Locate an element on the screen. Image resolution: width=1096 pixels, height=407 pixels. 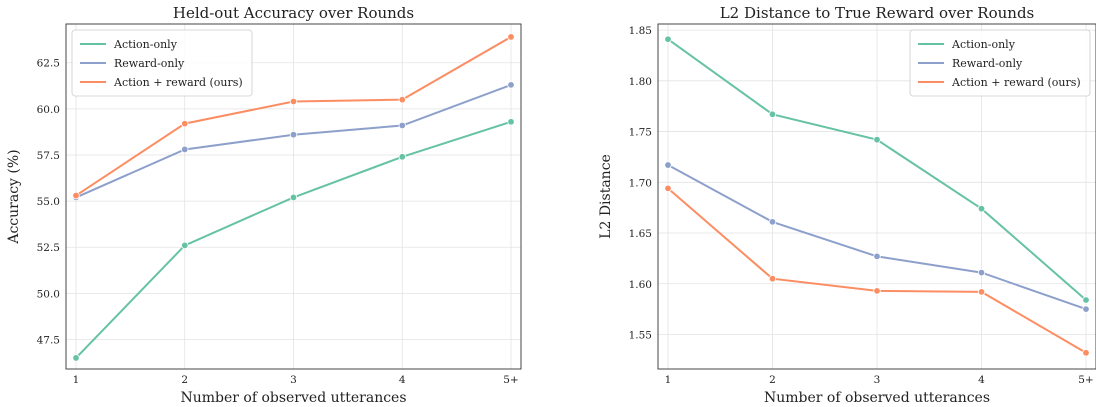
y-tick-label: 52.5 is located at coordinates (48, 248).